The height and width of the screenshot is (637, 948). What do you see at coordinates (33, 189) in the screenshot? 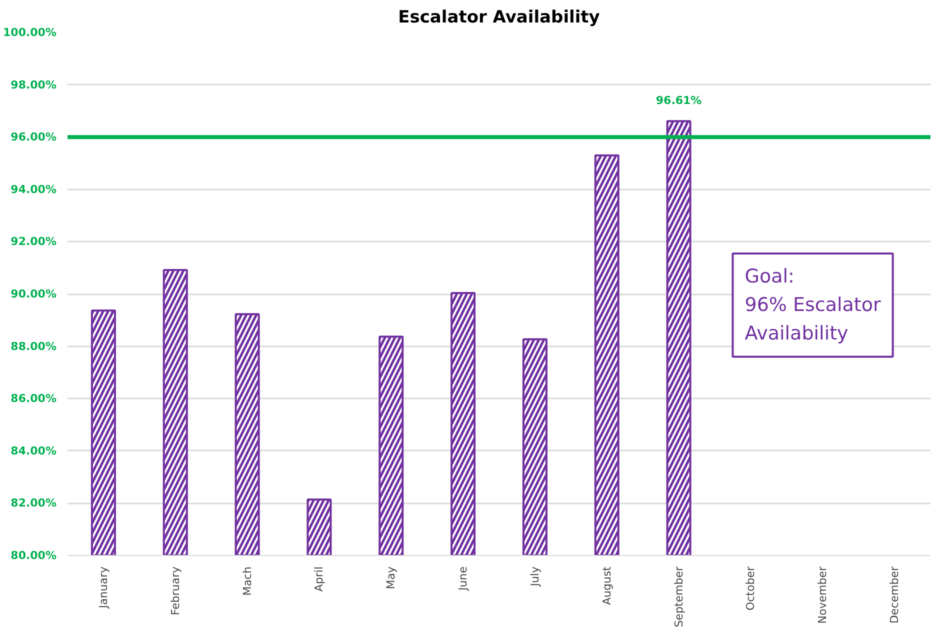
I see `y-tick-label: 94.00%` at bounding box center [33, 189].